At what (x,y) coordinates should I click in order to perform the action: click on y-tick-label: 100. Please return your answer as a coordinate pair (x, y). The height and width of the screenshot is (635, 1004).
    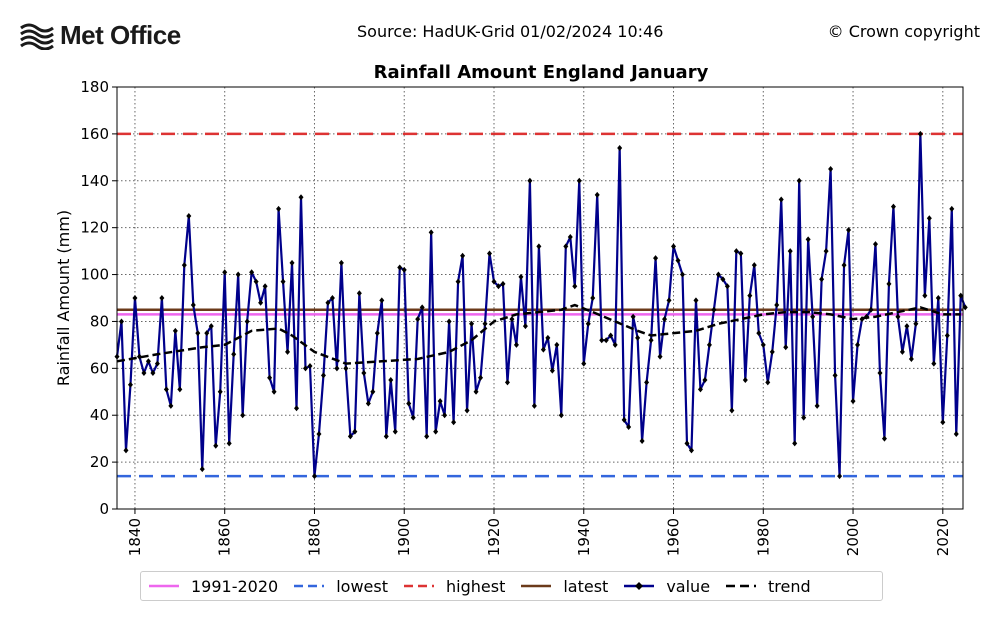
    Looking at the image, I should click on (94, 275).